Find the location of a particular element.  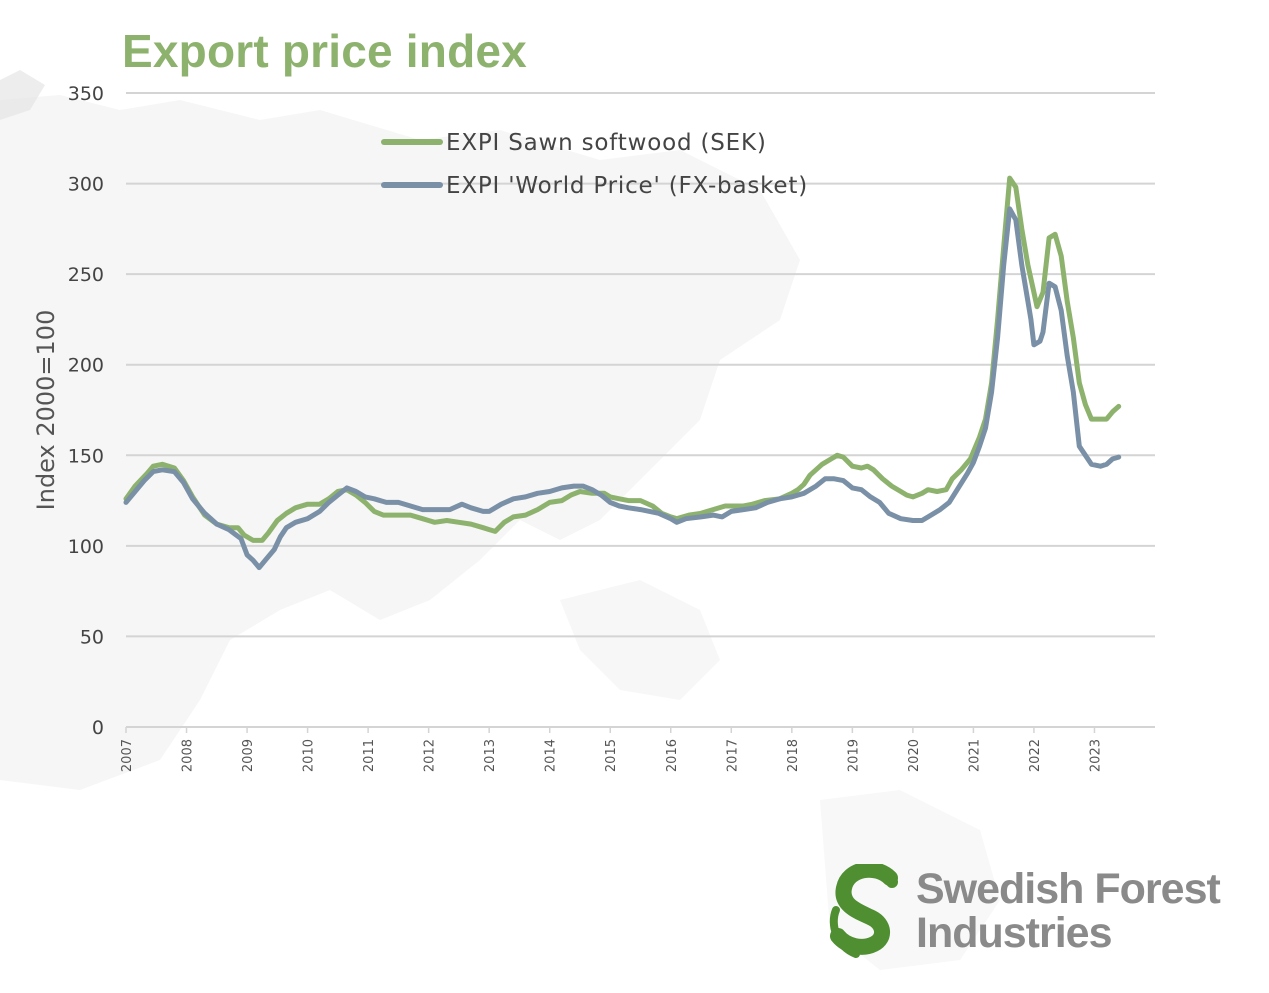

x-tick-label: 2021 is located at coordinates (974, 755).